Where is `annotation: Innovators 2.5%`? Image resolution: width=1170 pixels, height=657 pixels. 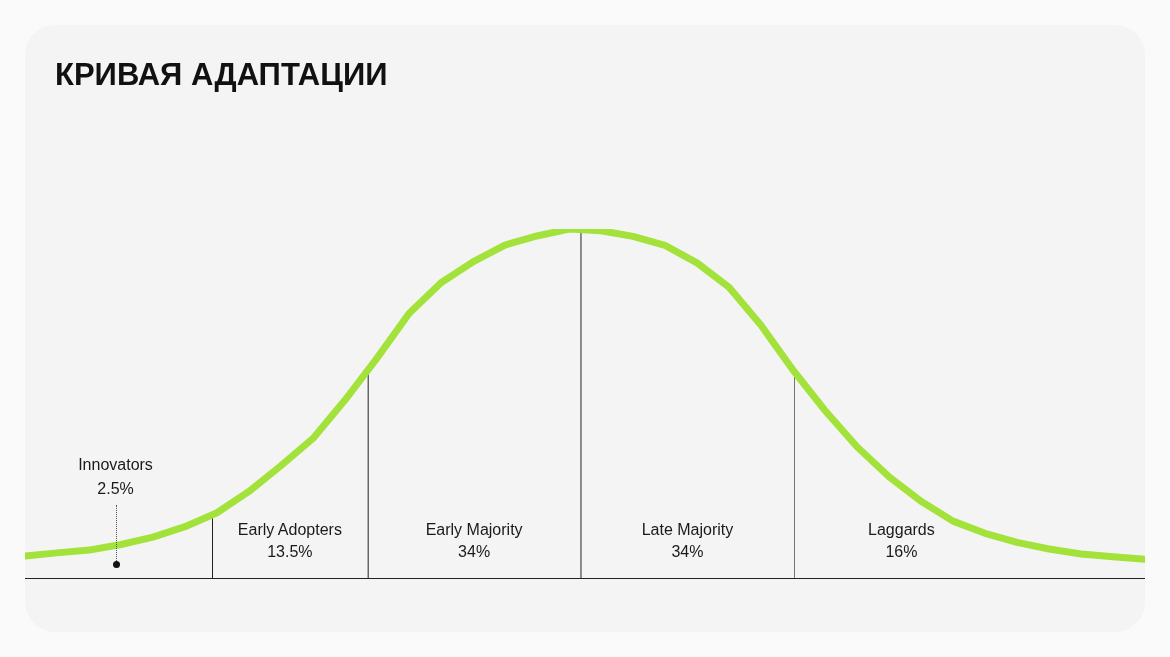
annotation: Innovators 2.5% is located at coordinates (115, 477).